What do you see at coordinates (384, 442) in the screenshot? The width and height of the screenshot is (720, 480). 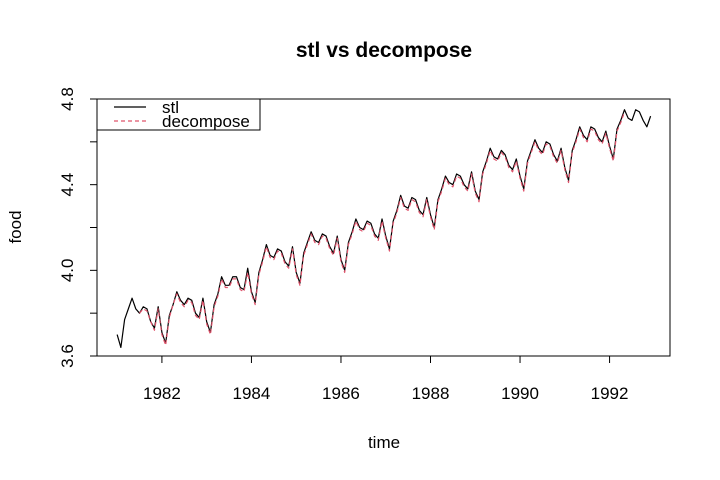 I see `x-axis-label: time` at bounding box center [384, 442].